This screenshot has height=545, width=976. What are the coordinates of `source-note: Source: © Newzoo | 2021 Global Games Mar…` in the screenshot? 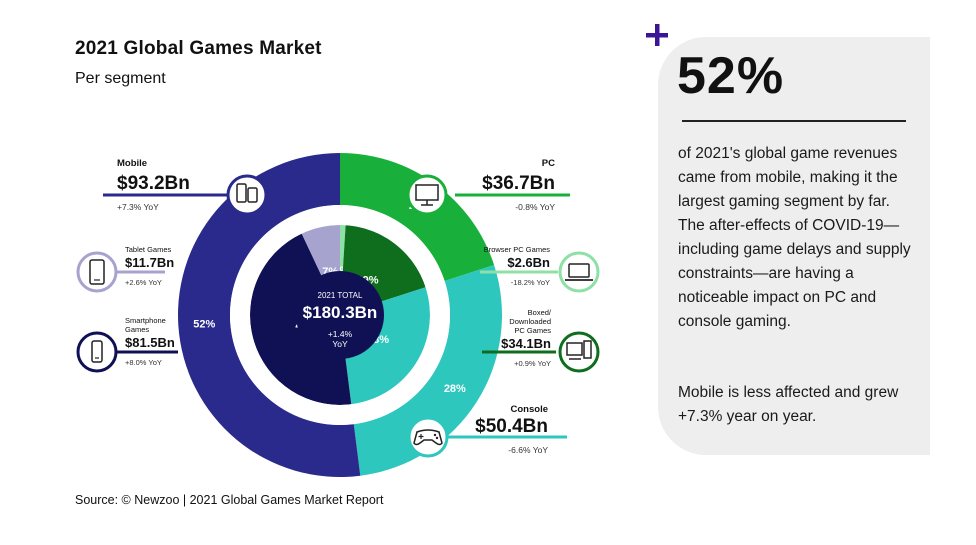 It's located at (229, 500).